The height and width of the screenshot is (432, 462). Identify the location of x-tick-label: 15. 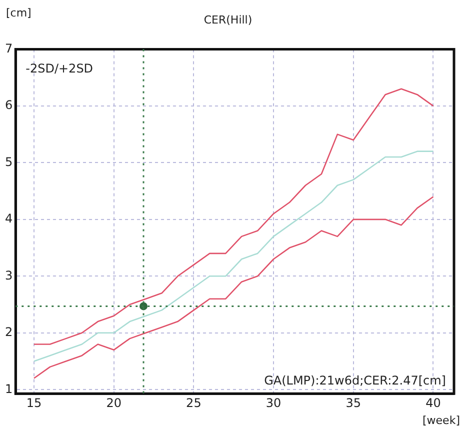
(34, 403).